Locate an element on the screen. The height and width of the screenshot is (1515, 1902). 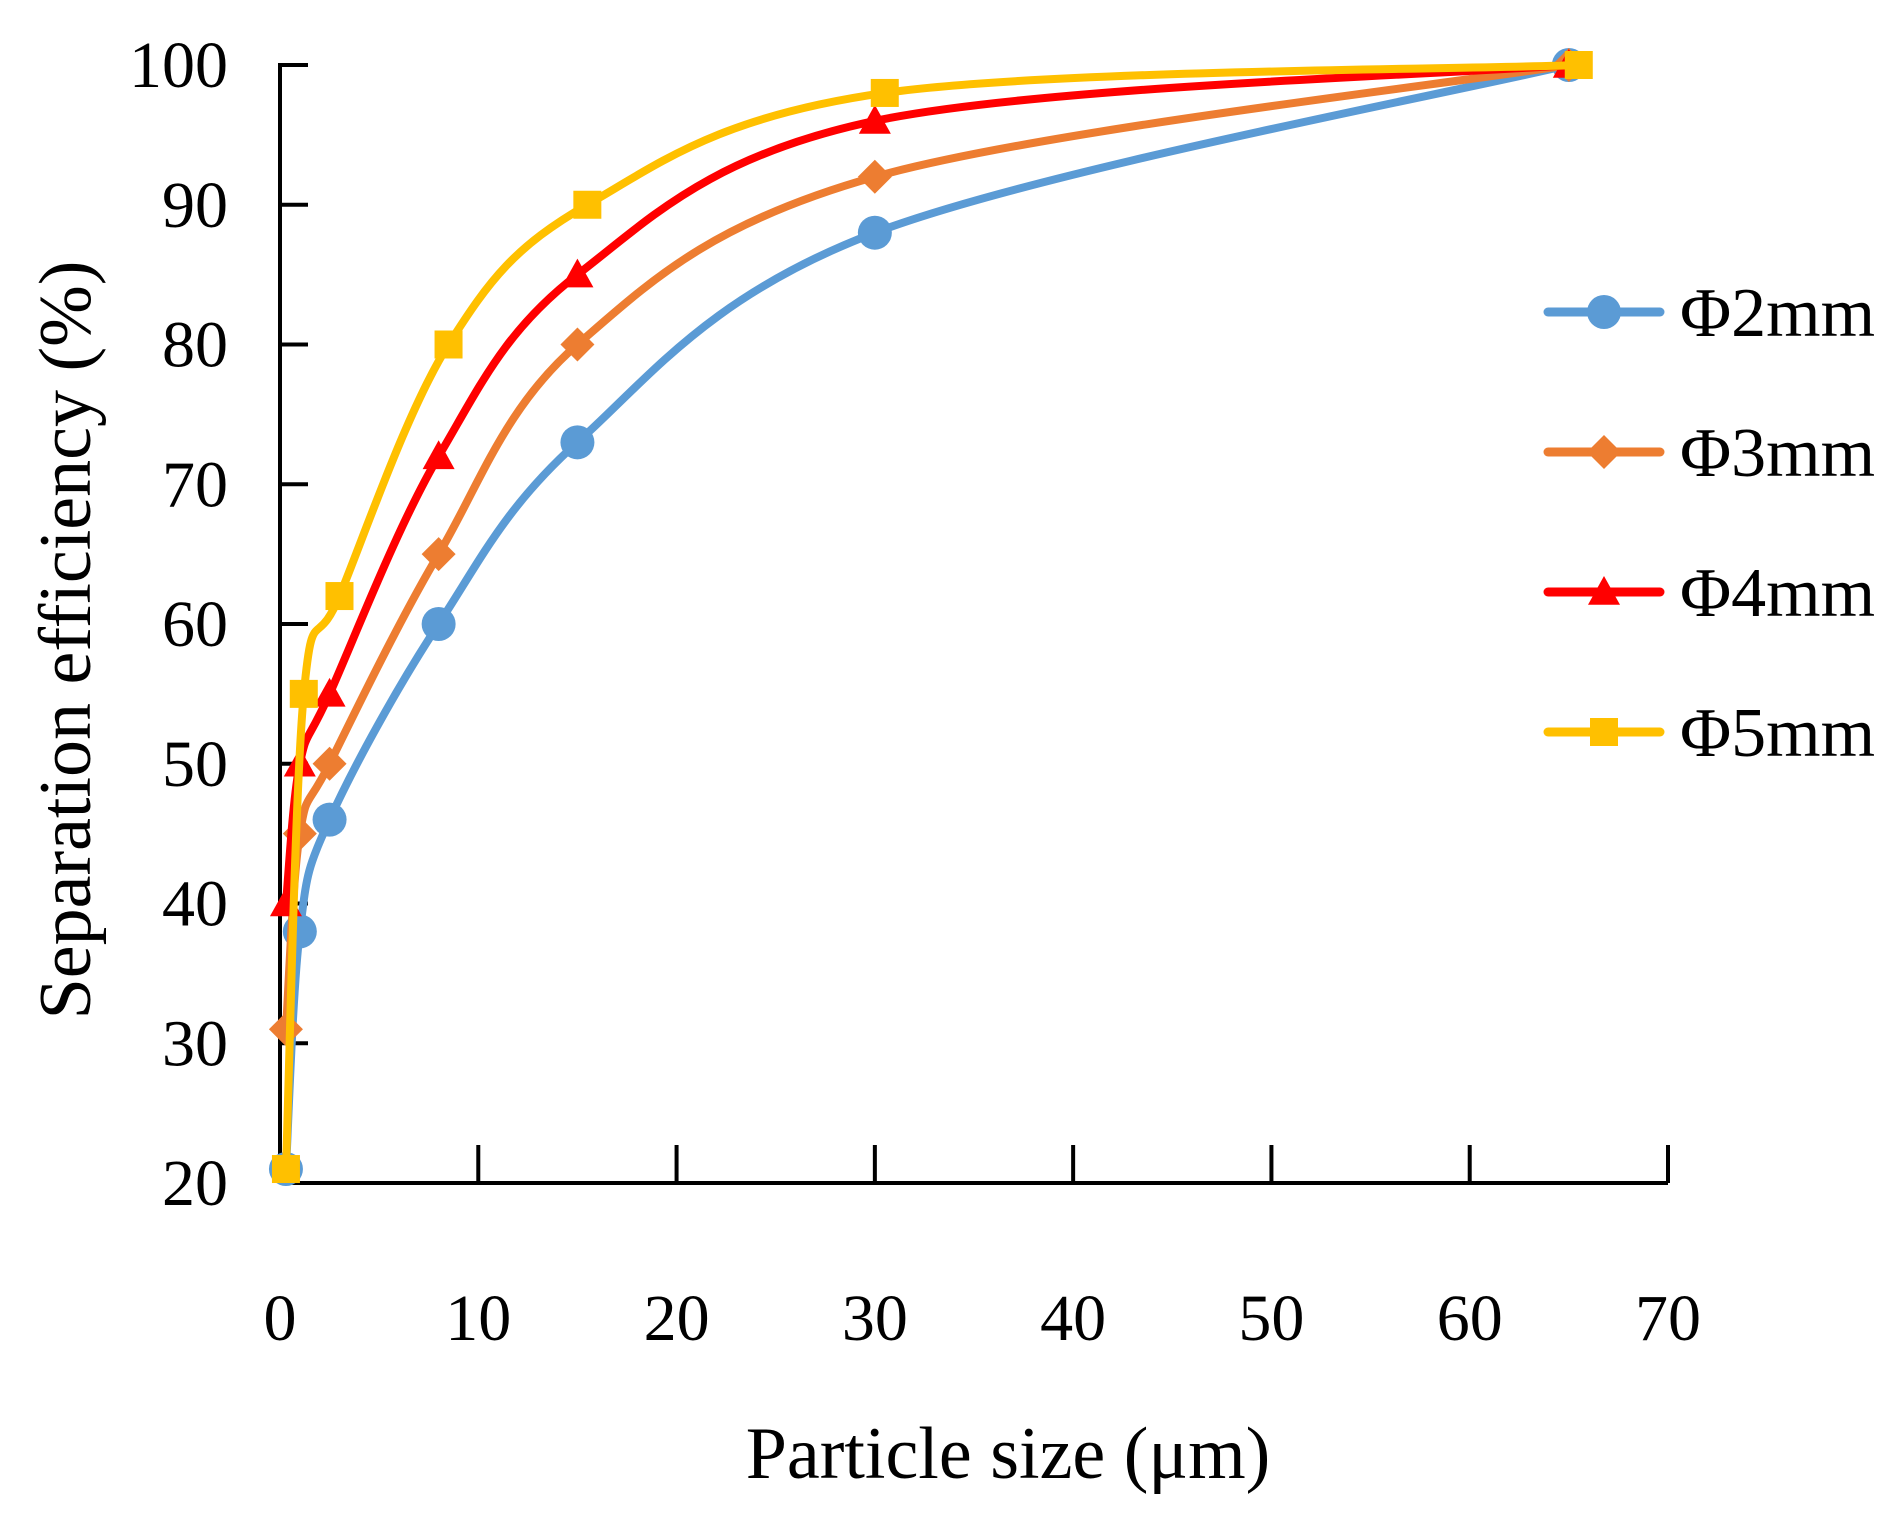
y-tick-label: 40 is located at coordinates (195, 904).